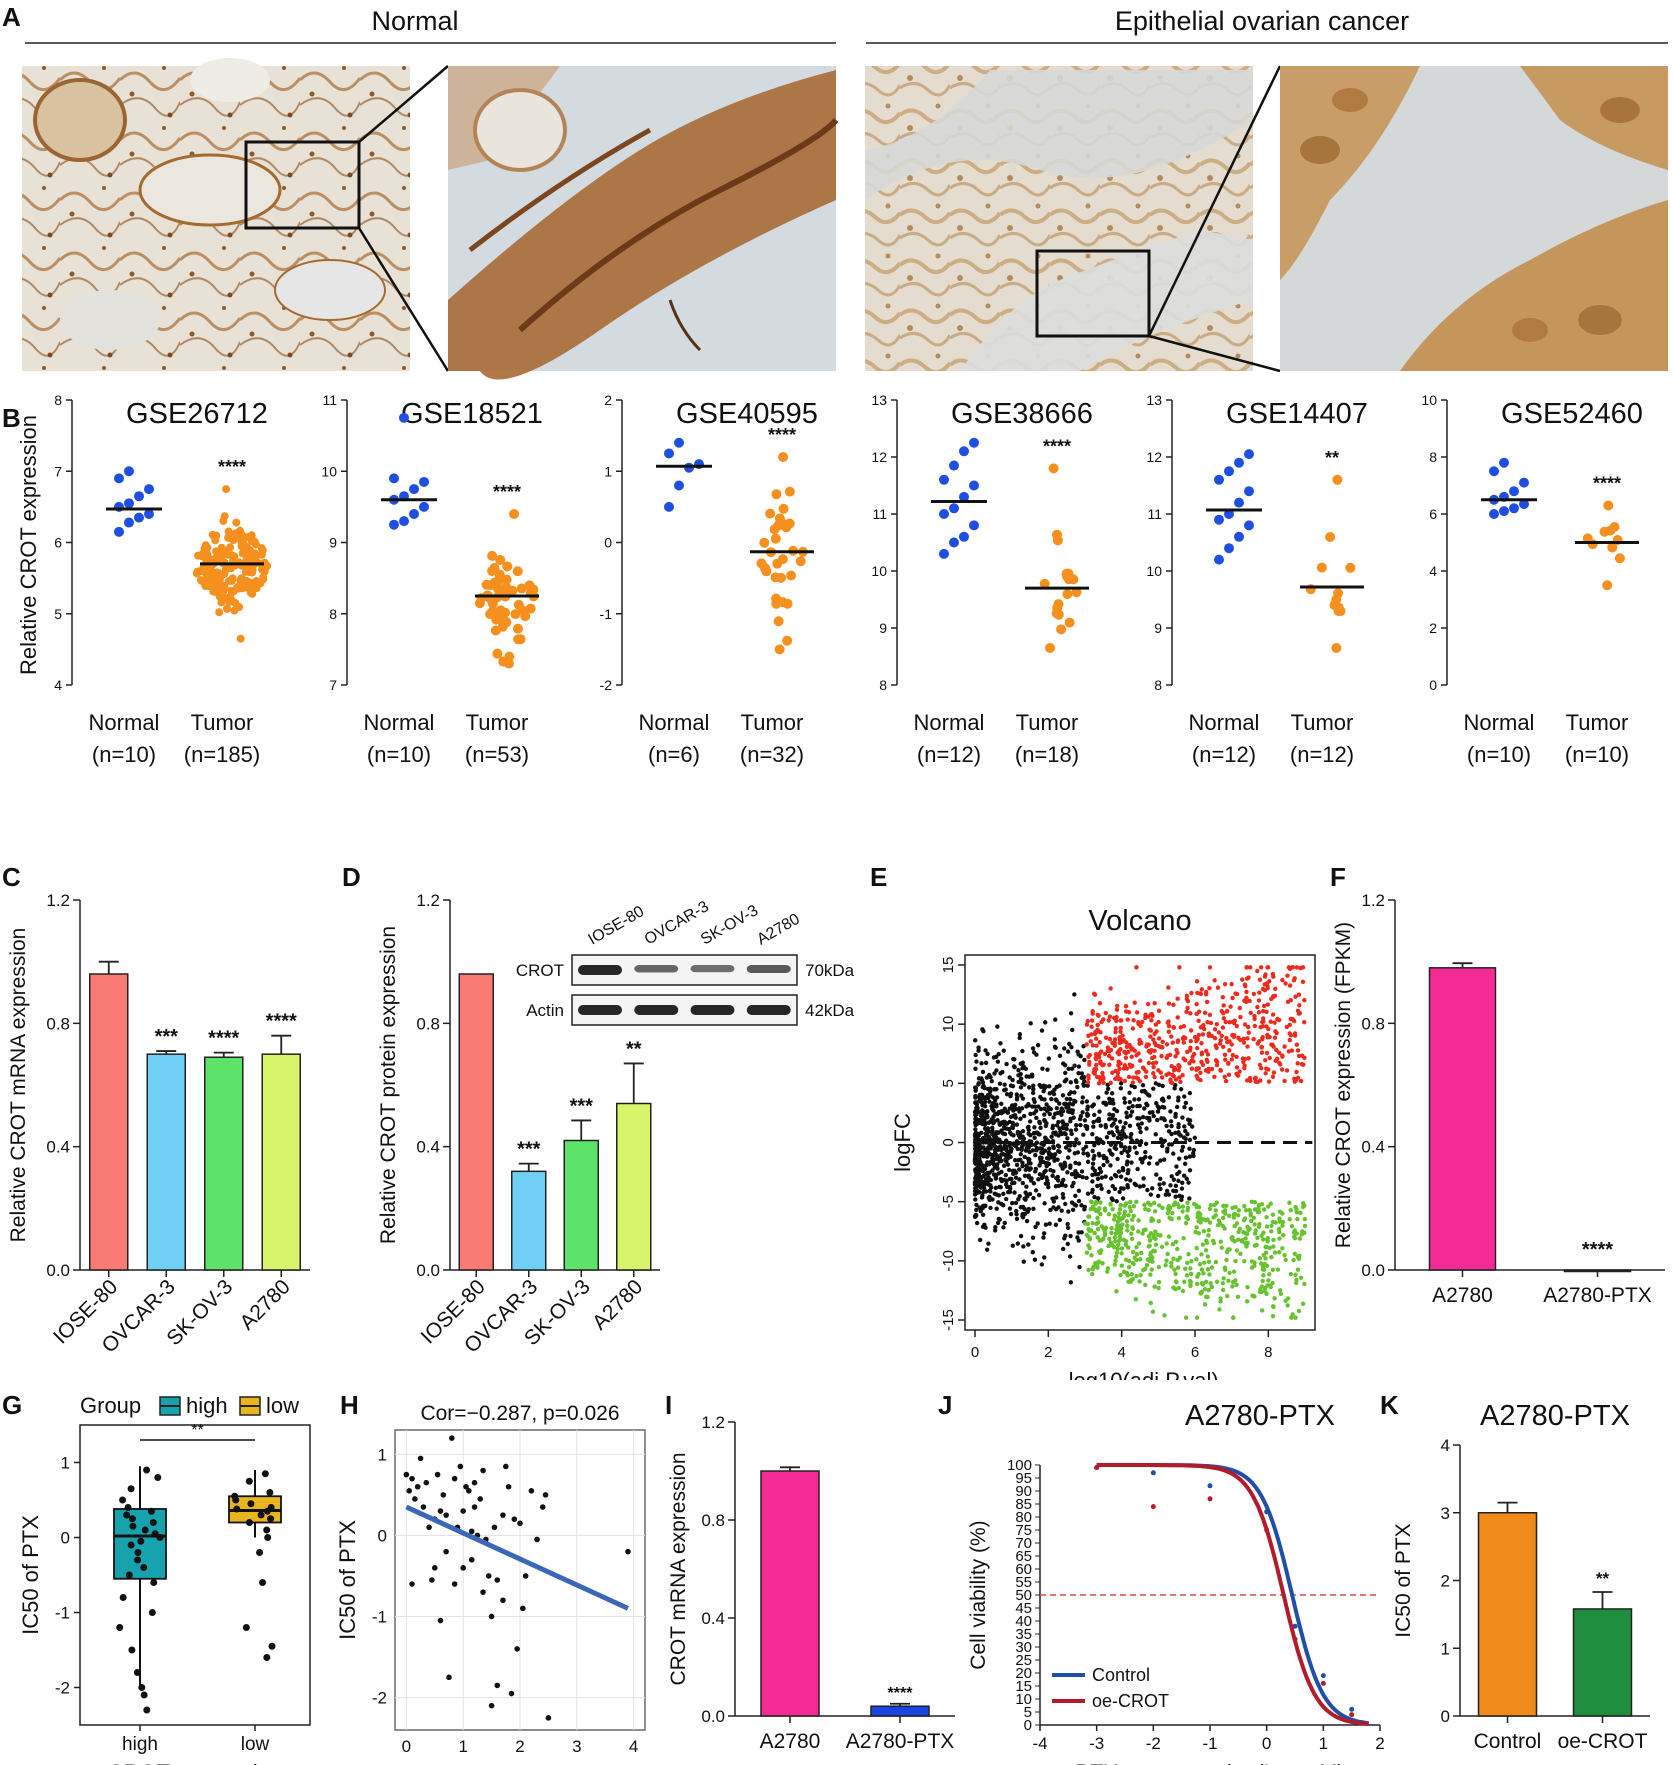 Image resolution: width=1673 pixels, height=1765 pixels. I want to click on y-axis-label: IC50 of PTX, so click(30, 1575).